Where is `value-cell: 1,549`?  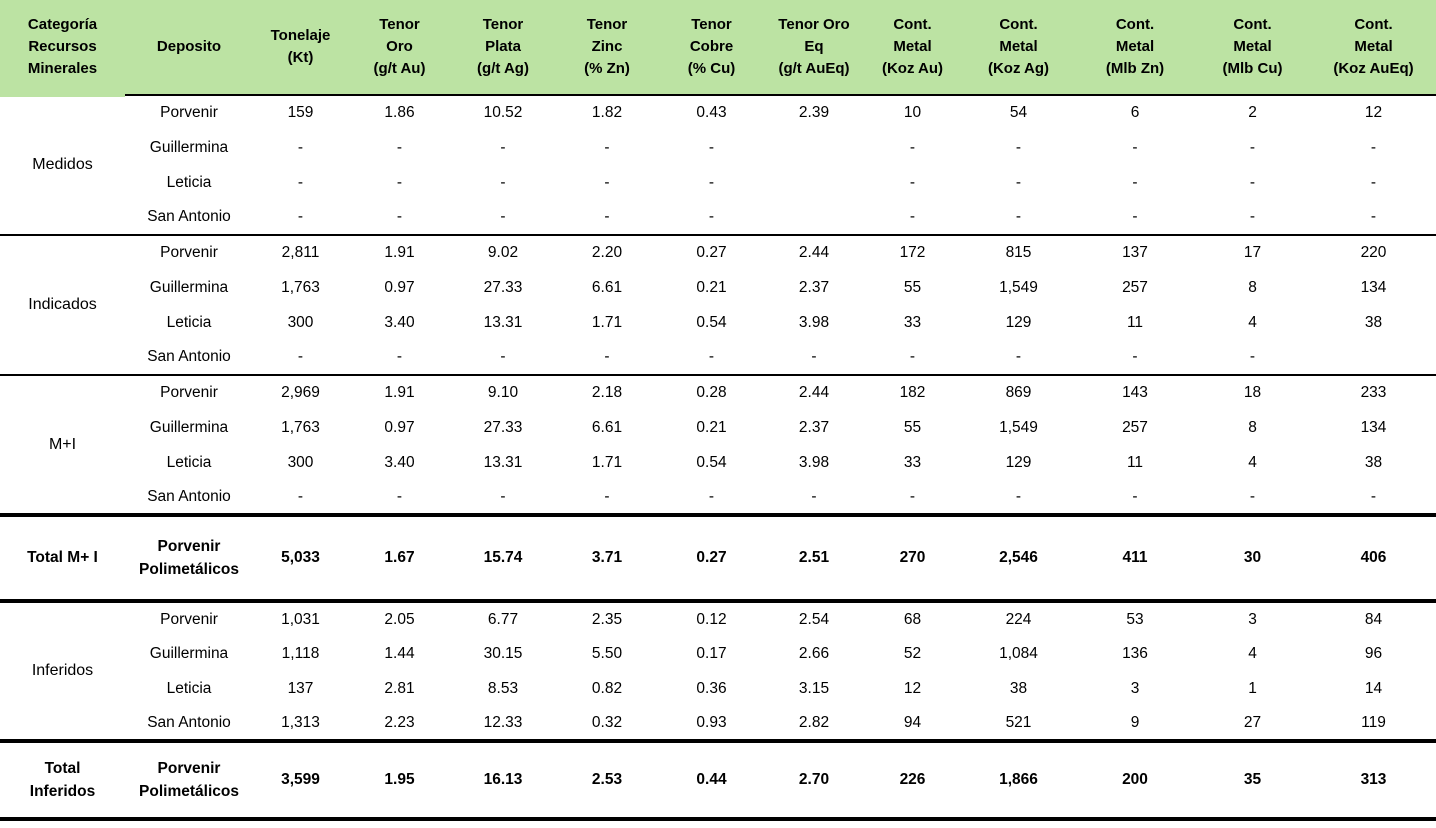
value-cell: 1,549 is located at coordinates (1018, 427).